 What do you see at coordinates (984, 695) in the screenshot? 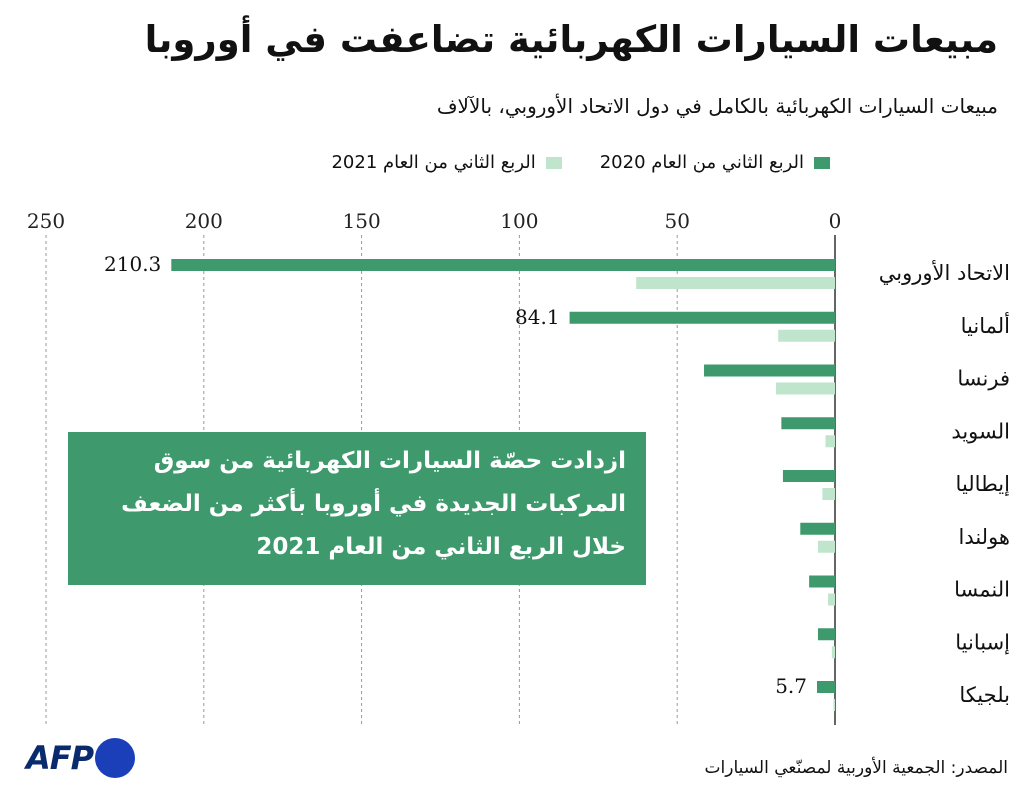
I see `y-tick-label: بلجيكا` at bounding box center [984, 695].